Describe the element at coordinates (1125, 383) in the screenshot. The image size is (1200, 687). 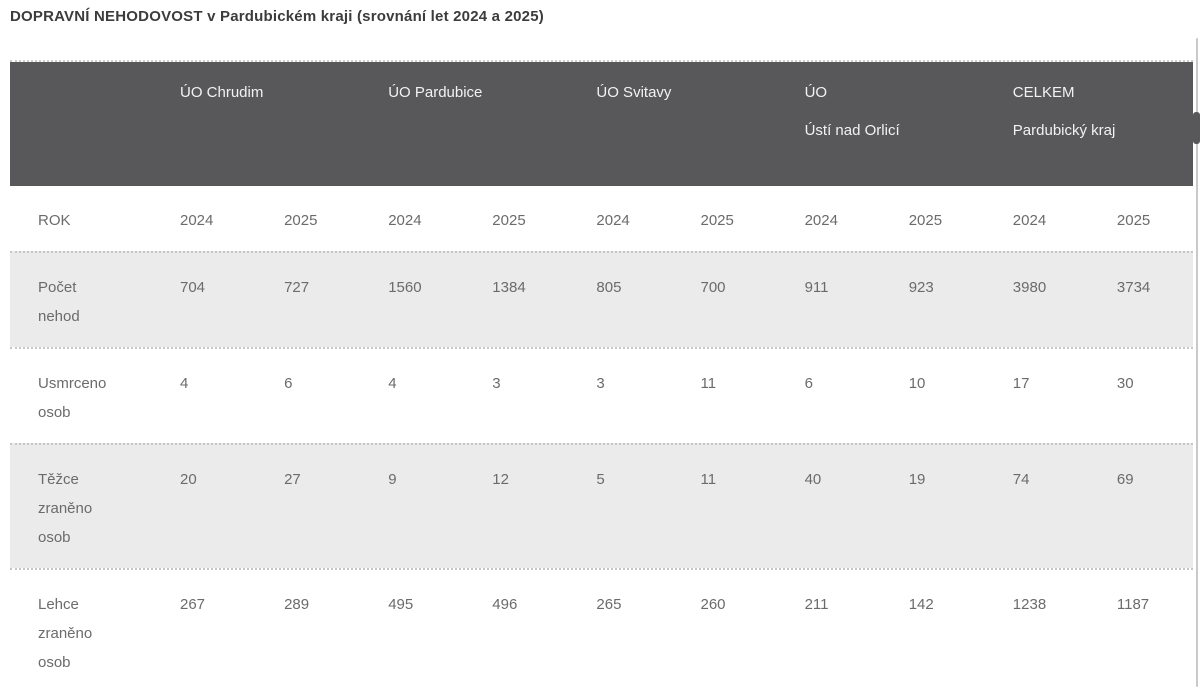
I see `value-cell: 30` at that location.